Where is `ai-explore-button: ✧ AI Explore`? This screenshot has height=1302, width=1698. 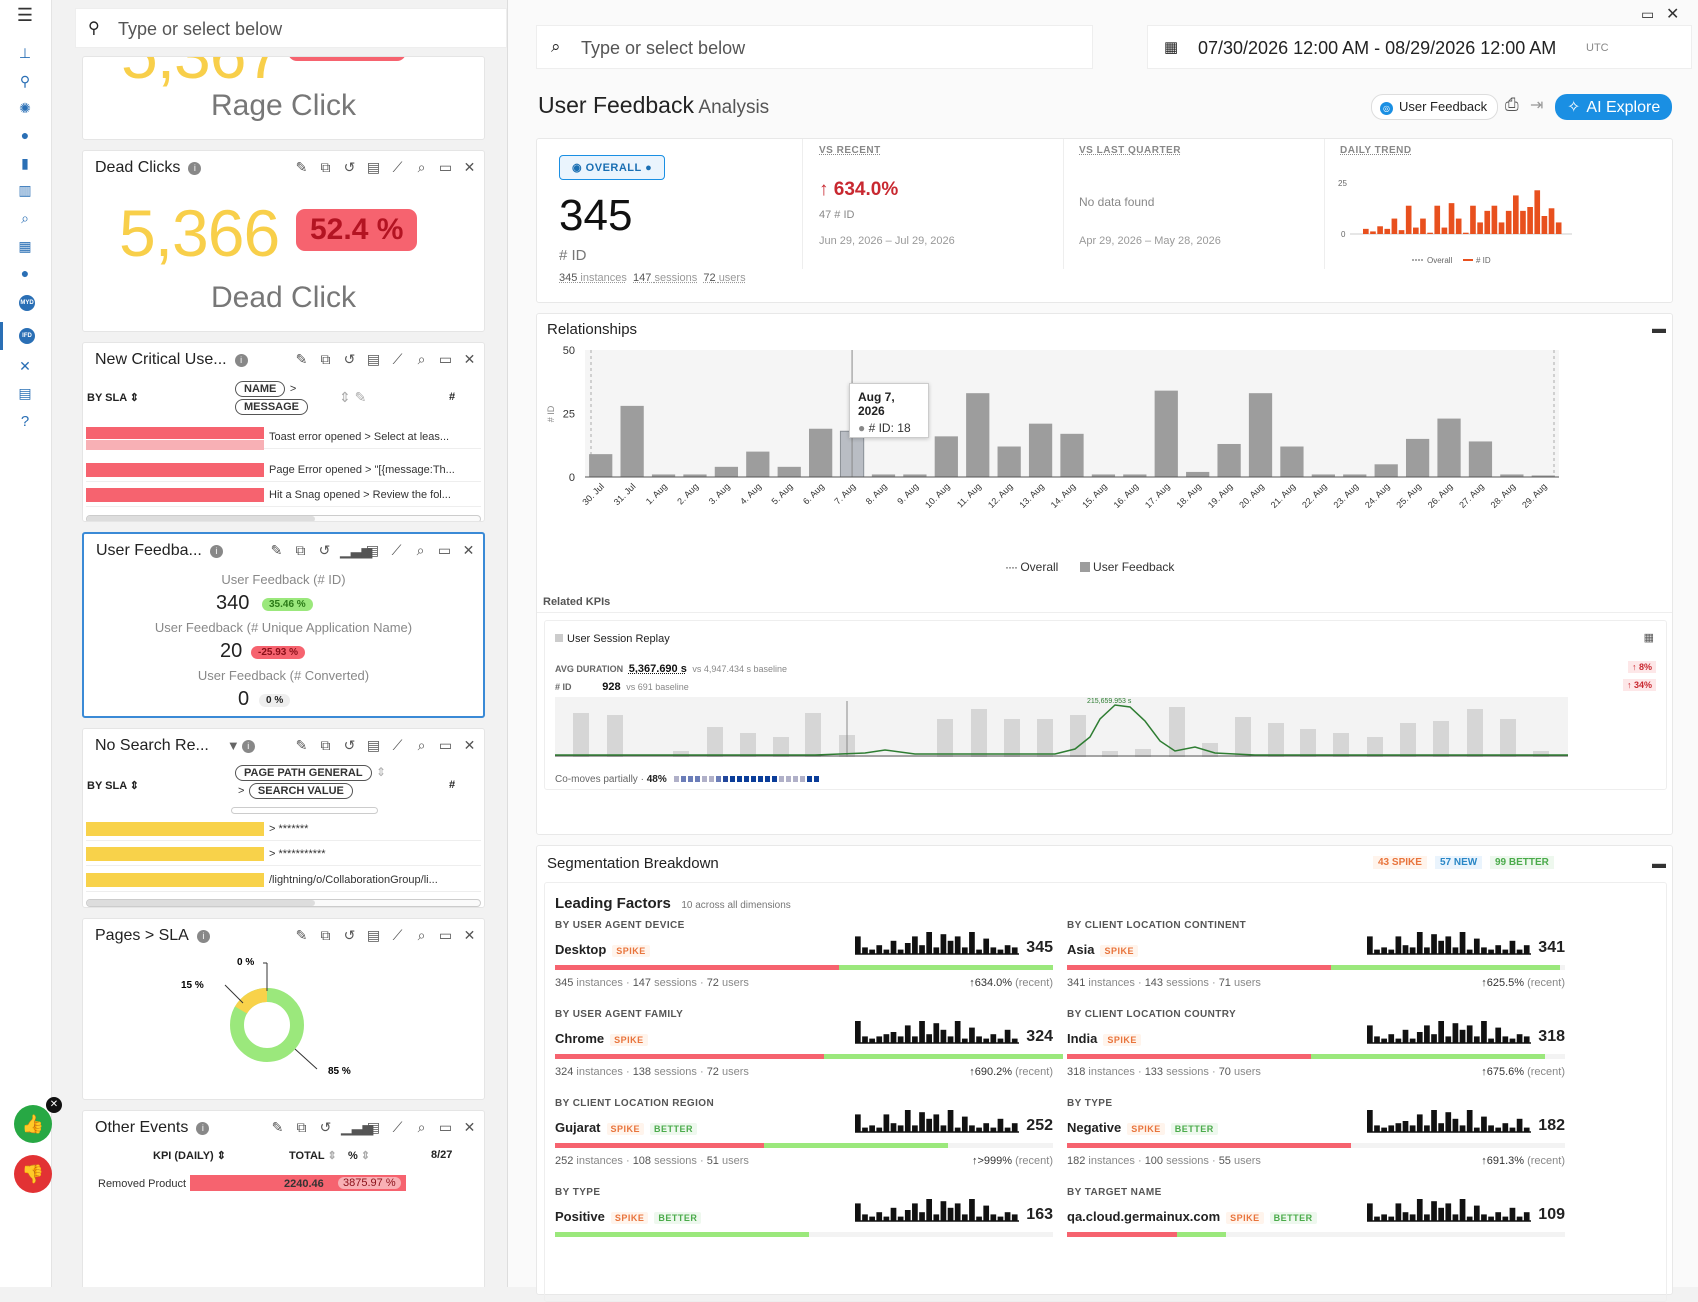 ai-explore-button: ✧ AI Explore is located at coordinates (1614, 107).